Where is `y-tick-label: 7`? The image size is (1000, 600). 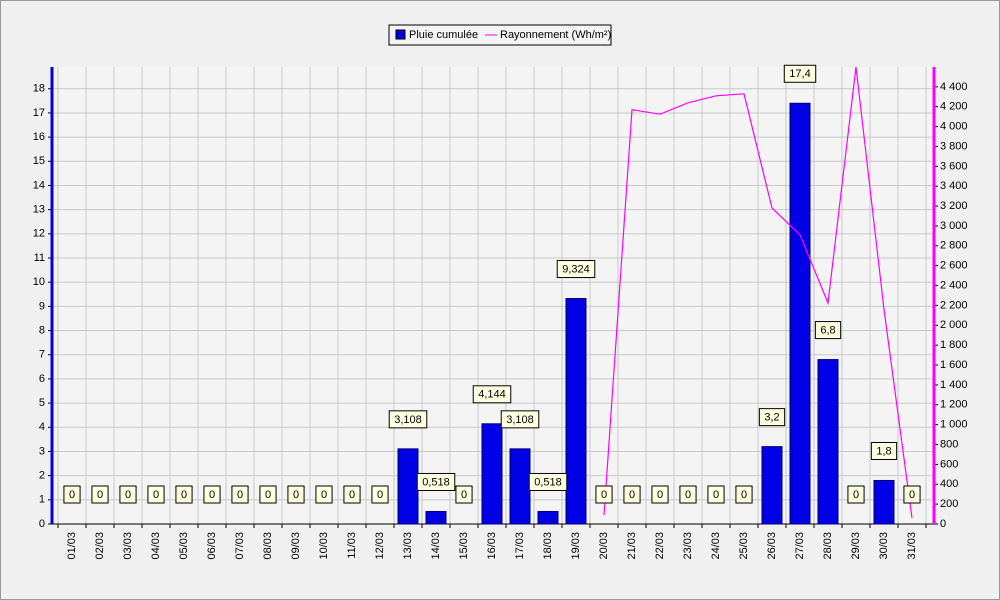 y-tick-label: 7 is located at coordinates (42, 355).